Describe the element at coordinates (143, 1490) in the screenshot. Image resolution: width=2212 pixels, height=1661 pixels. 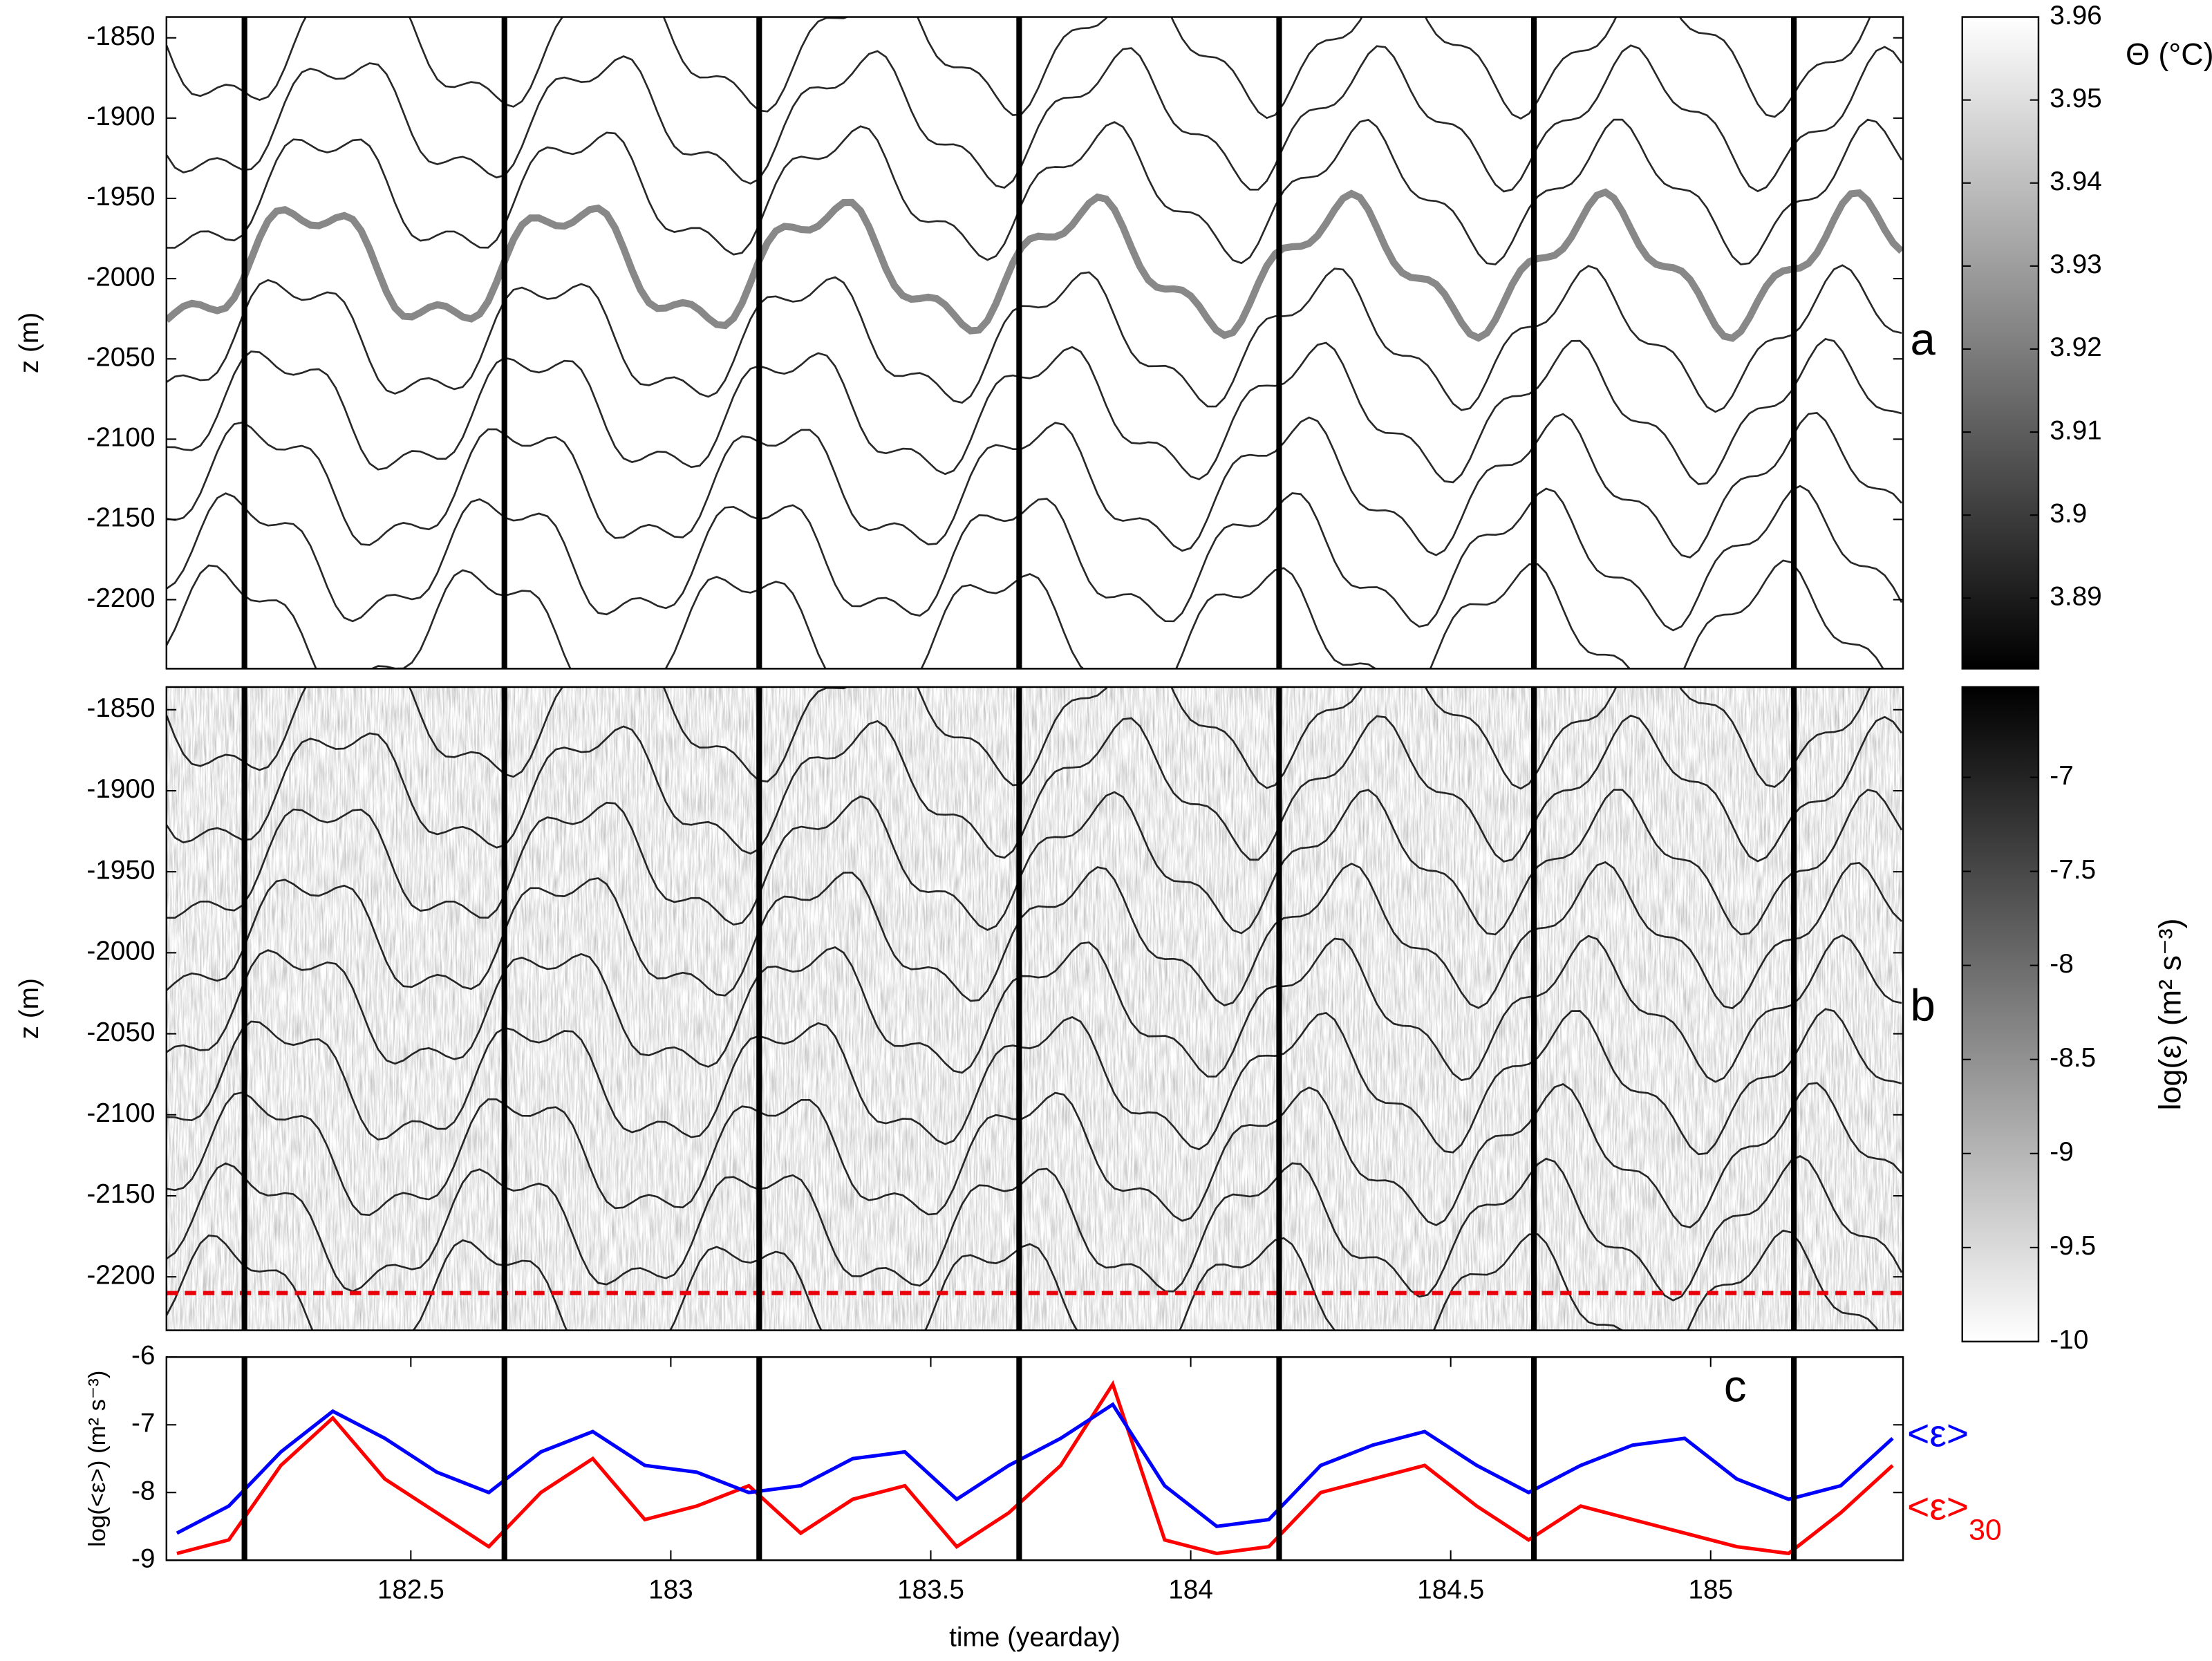
I see `y-tick-label: -8` at that location.